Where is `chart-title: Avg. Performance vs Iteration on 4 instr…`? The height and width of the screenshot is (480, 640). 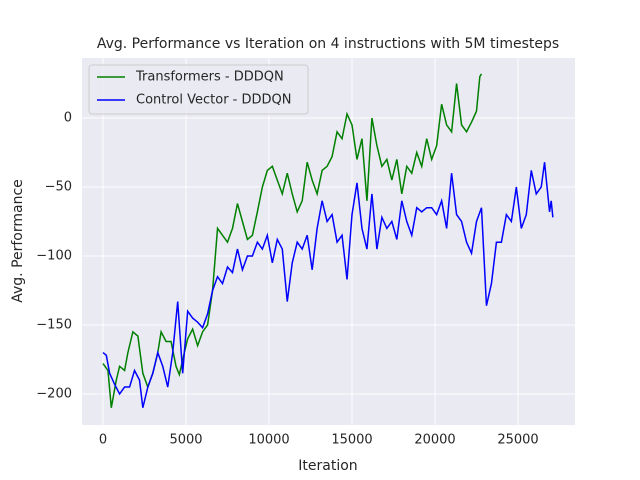 chart-title: Avg. Performance vs Iteration on 4 instr… is located at coordinates (328, 44).